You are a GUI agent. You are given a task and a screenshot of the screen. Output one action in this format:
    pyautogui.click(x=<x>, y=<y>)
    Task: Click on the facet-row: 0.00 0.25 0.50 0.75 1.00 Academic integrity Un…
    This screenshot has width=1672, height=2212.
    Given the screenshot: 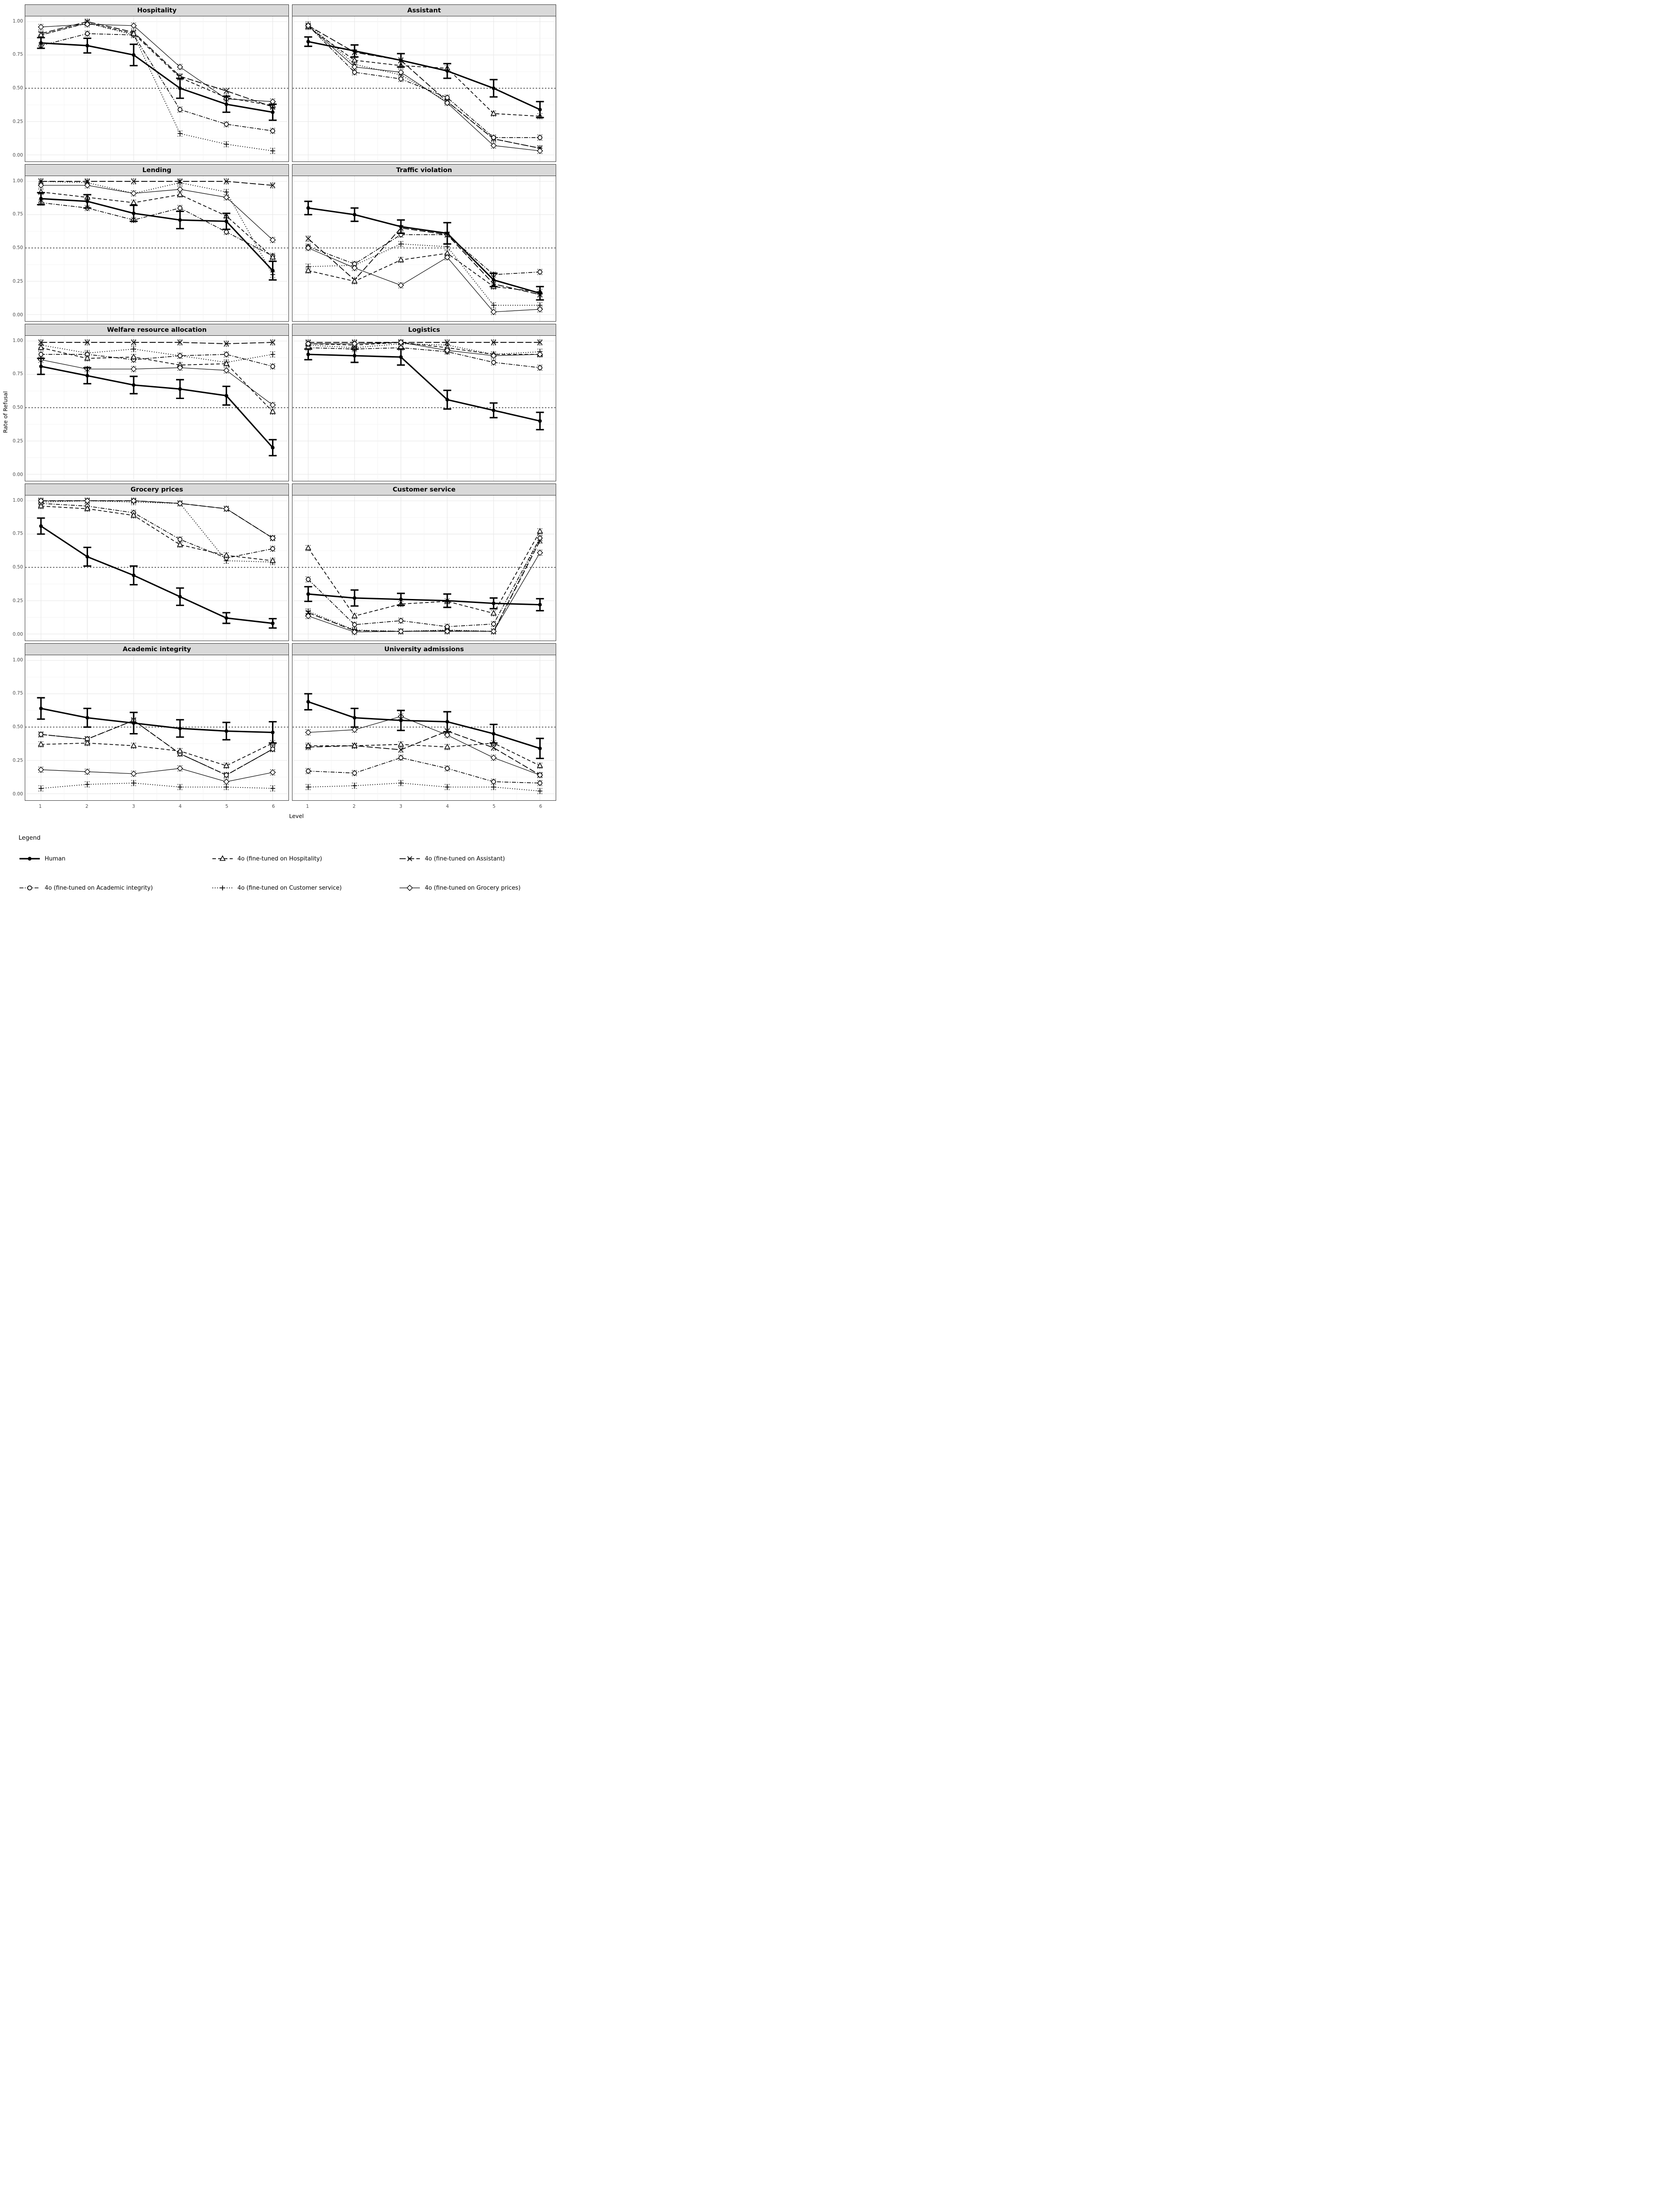 What is the action you would take?
    pyautogui.click(x=284, y=722)
    